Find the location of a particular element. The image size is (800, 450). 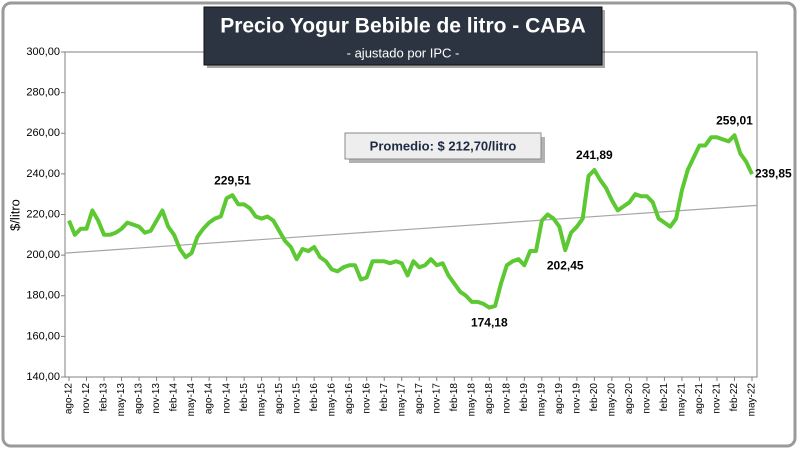

x-tick-label: feb-21 is located at coordinates (664, 397).